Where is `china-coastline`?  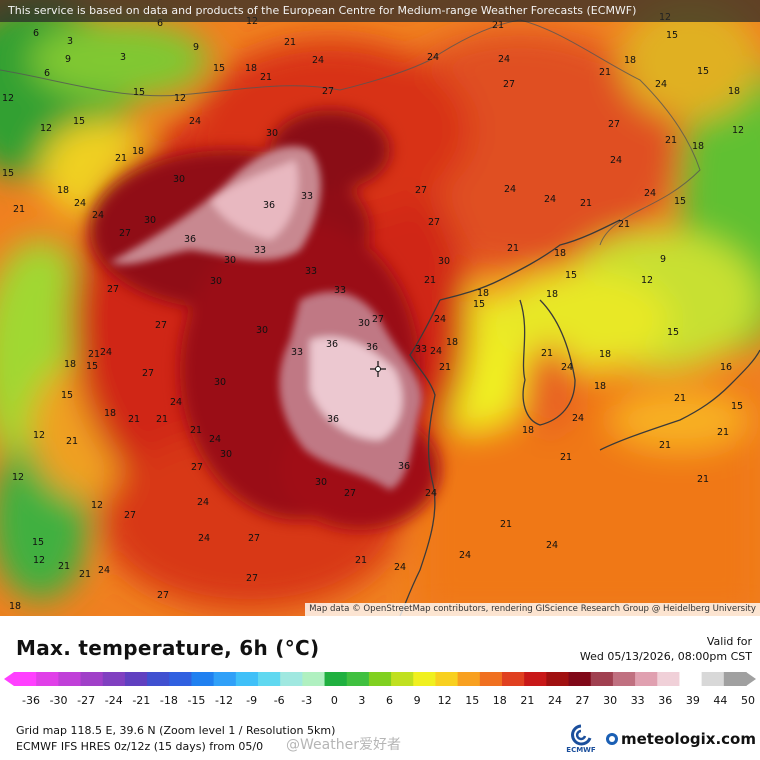 china-coastline is located at coordinates (420, 457).